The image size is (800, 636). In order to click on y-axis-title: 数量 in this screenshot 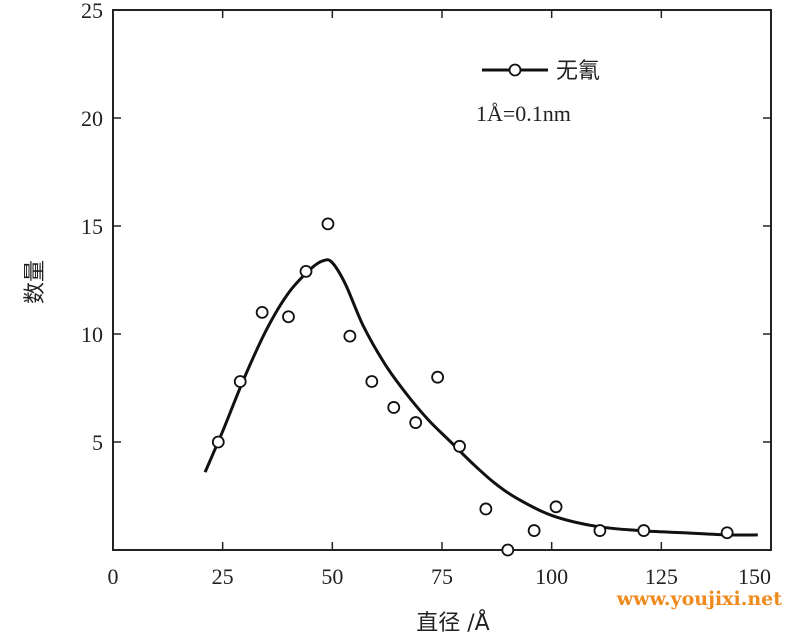, I will do `click(35, 282)`.